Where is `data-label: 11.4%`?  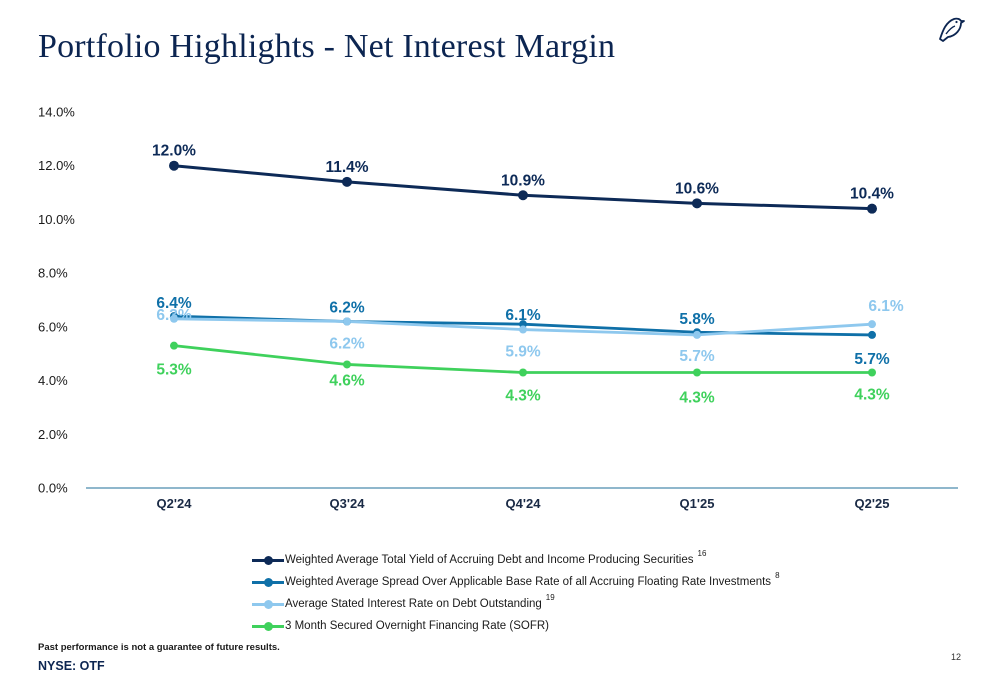 data-label: 11.4% is located at coordinates (346, 167).